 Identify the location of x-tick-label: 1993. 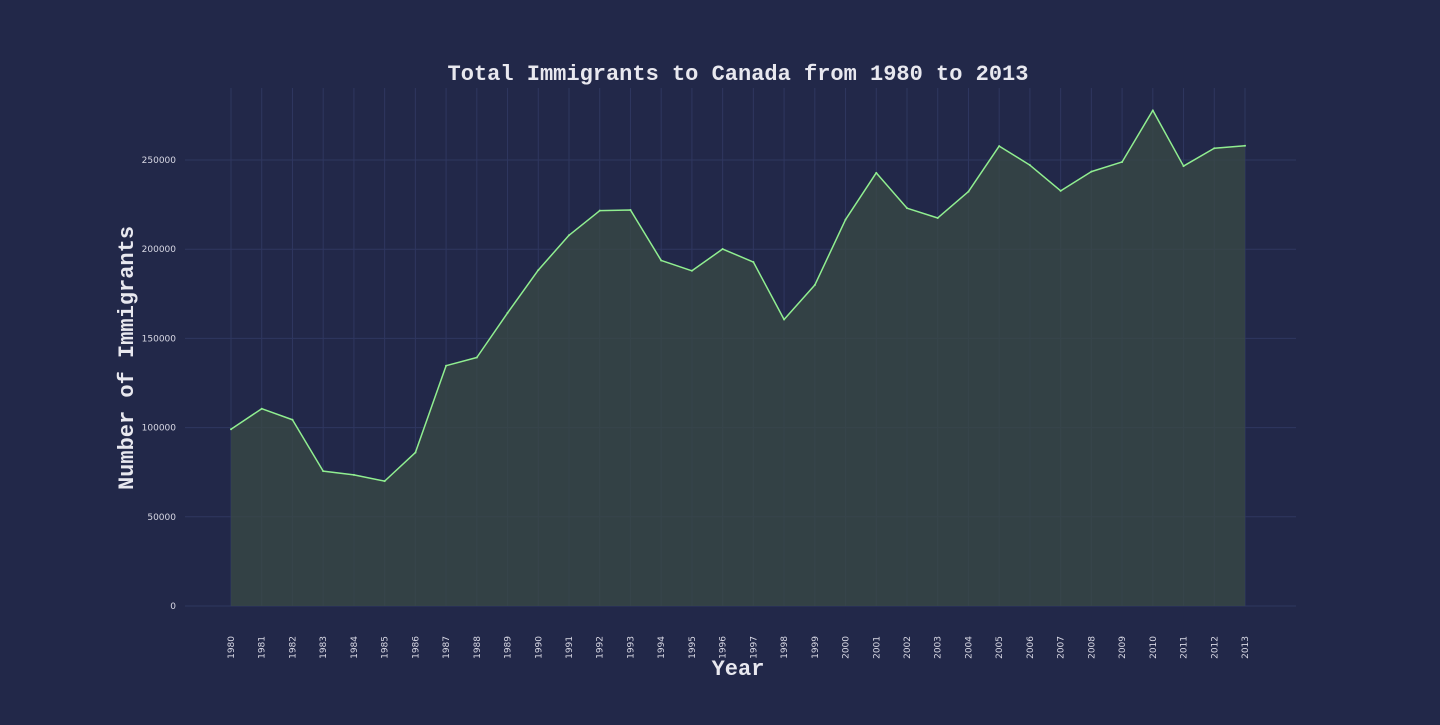
(631, 647).